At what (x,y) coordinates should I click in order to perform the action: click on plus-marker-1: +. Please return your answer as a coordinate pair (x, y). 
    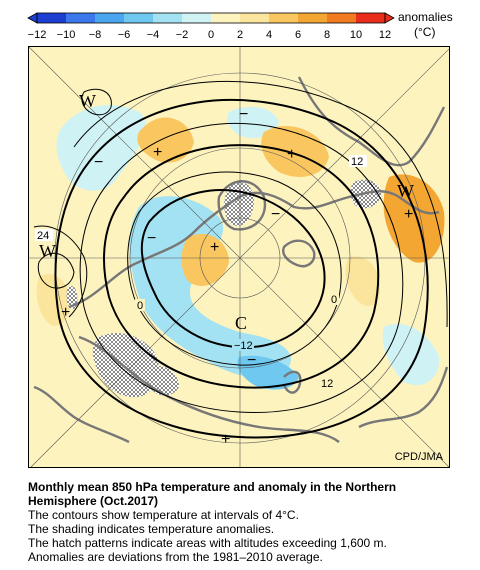
    Looking at the image, I should click on (157, 152).